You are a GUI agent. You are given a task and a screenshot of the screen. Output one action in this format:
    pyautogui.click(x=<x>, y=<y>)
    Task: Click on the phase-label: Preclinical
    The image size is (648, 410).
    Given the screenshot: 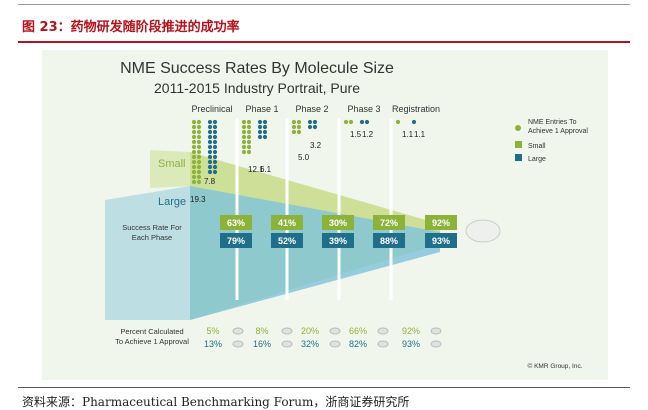 What is the action you would take?
    pyautogui.click(x=211, y=109)
    